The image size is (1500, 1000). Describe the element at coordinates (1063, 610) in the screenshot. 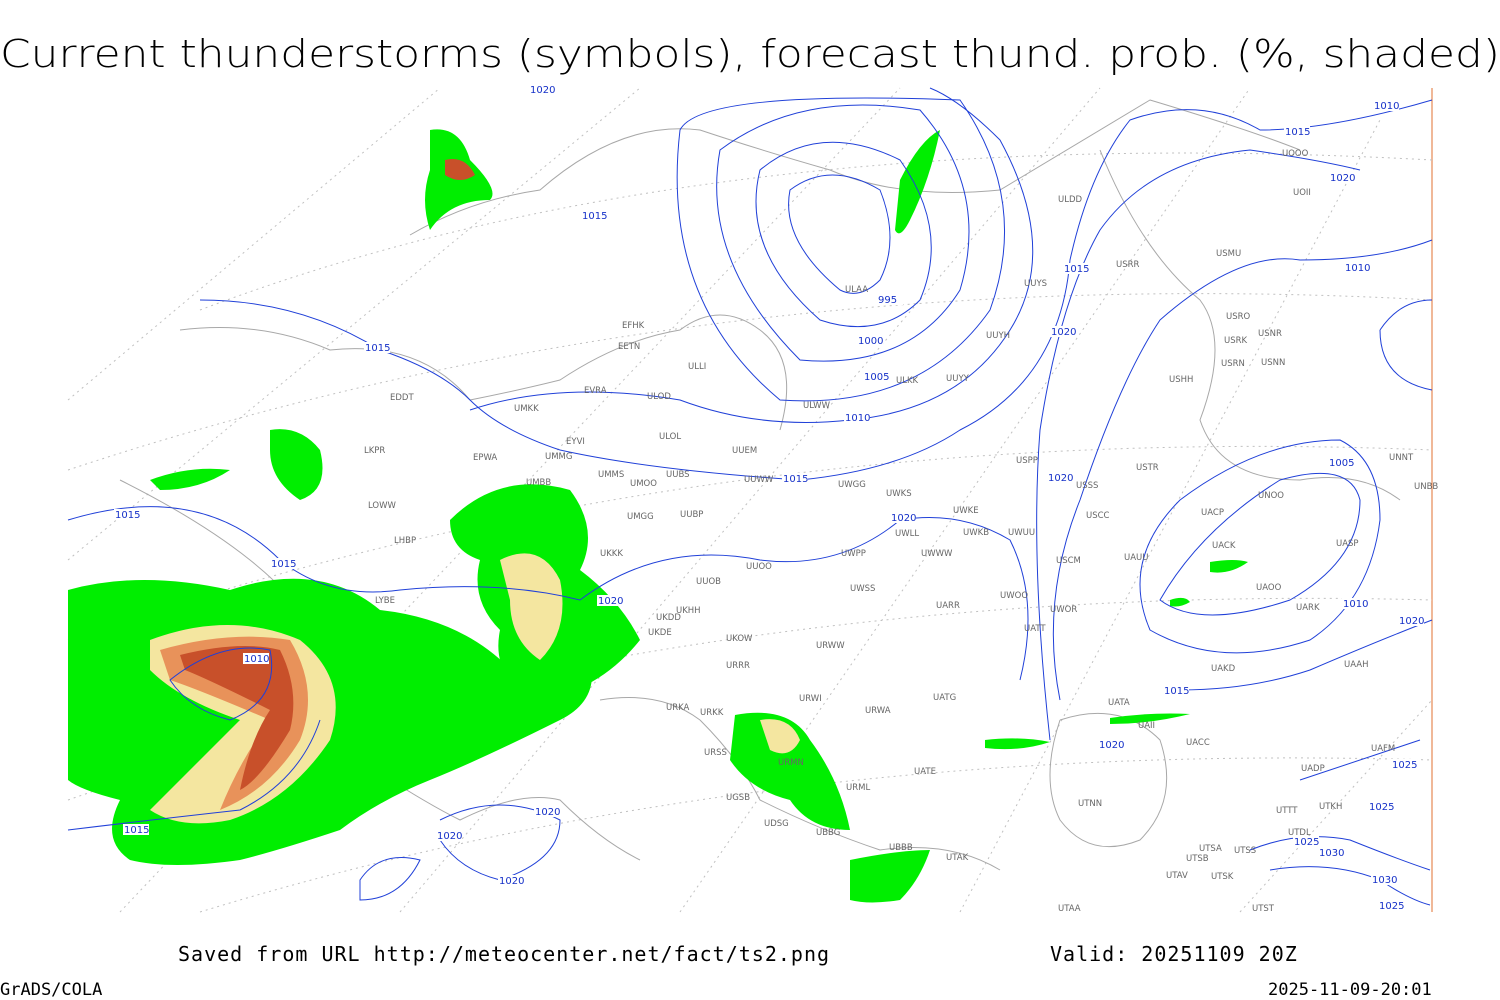

I see `station-label: UWOR` at that location.